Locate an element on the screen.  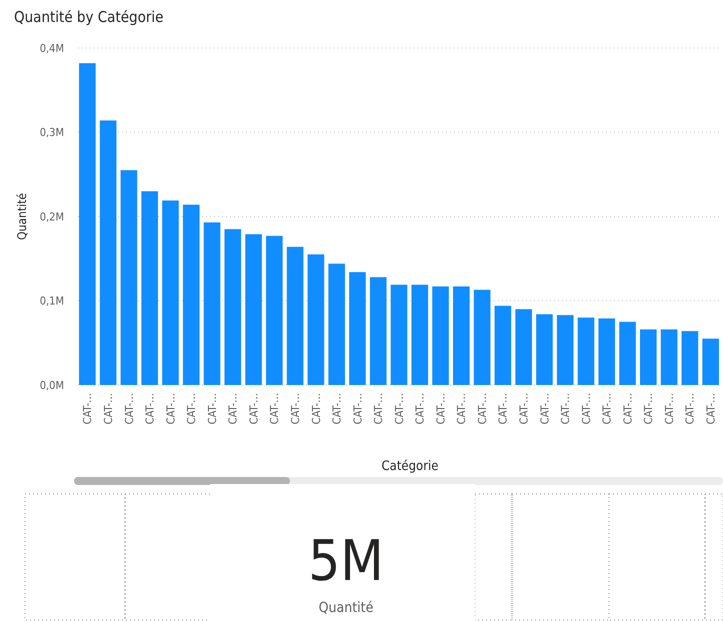
text: Quantité is located at coordinates (346, 608).